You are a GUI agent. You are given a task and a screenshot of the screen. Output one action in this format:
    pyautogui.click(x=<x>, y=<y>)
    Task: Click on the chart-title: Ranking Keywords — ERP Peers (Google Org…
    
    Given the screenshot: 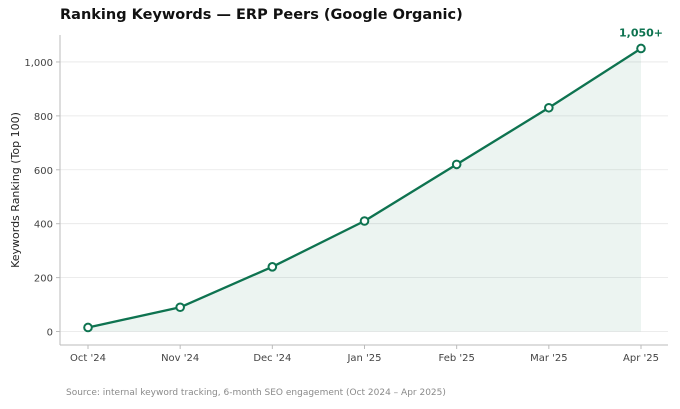 What is the action you would take?
    pyautogui.click(x=261, y=15)
    